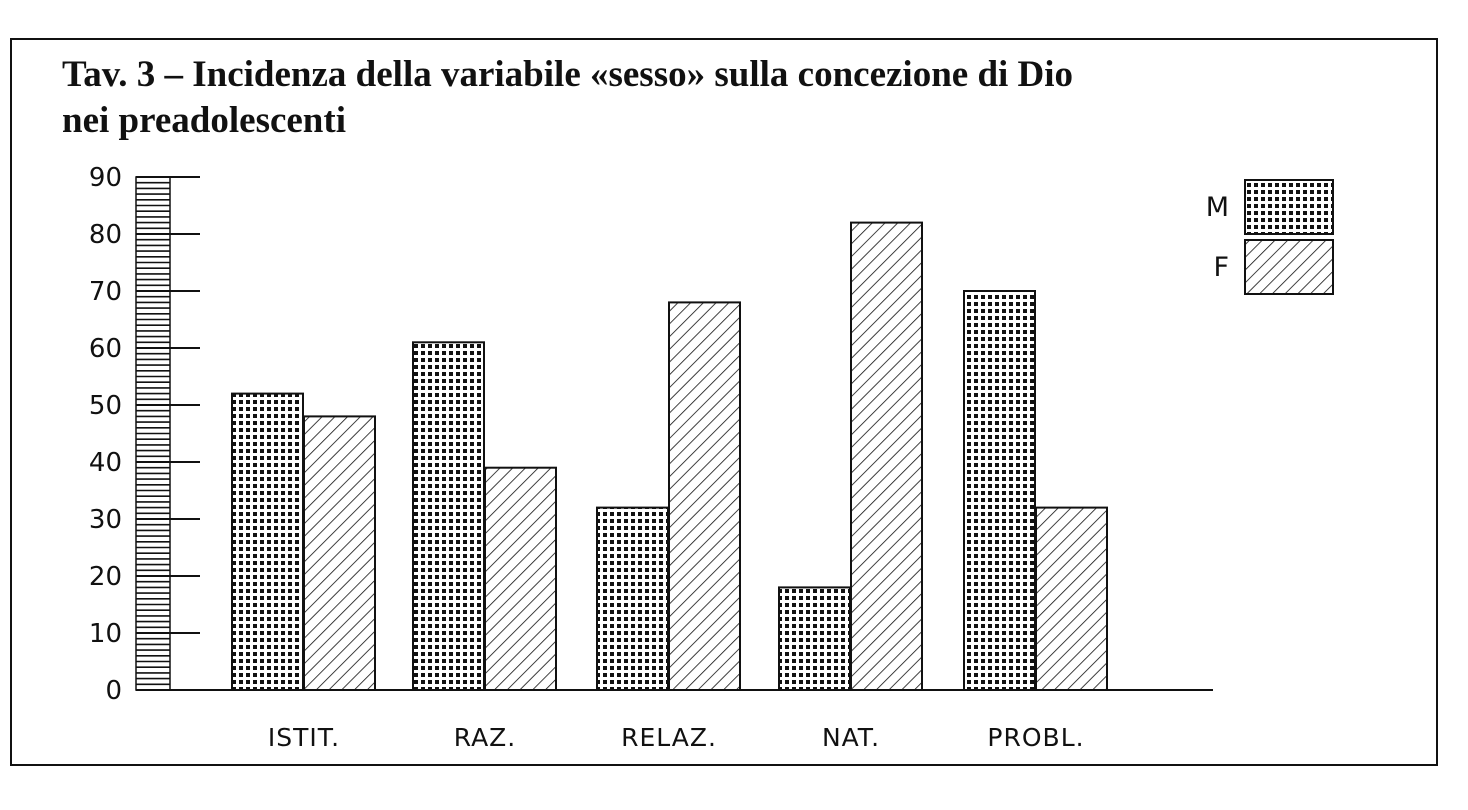 The image size is (1468, 810). Describe the element at coordinates (105, 634) in the screenshot. I see `y-tick-label: 10` at that location.